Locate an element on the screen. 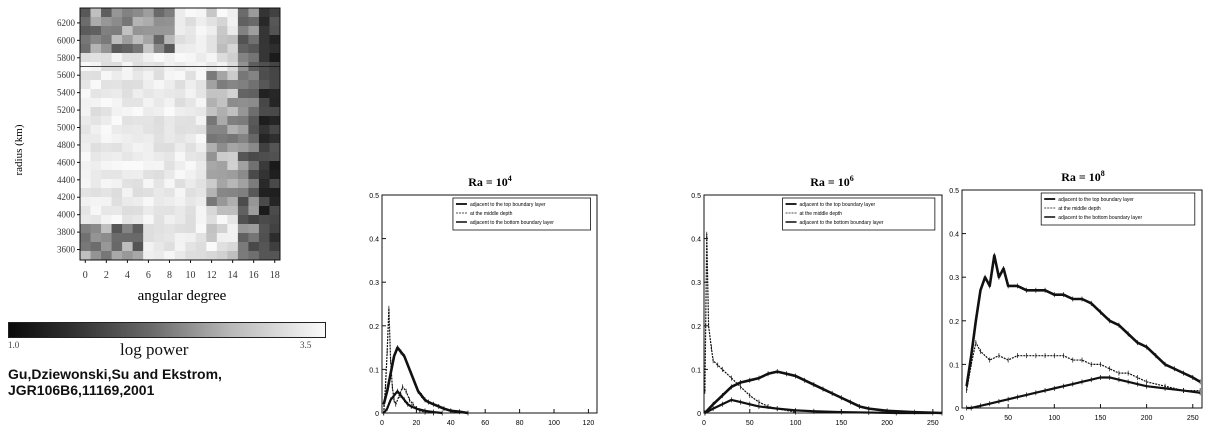 The image size is (1205, 430). x-tick-label: 150 is located at coordinates (1101, 418).